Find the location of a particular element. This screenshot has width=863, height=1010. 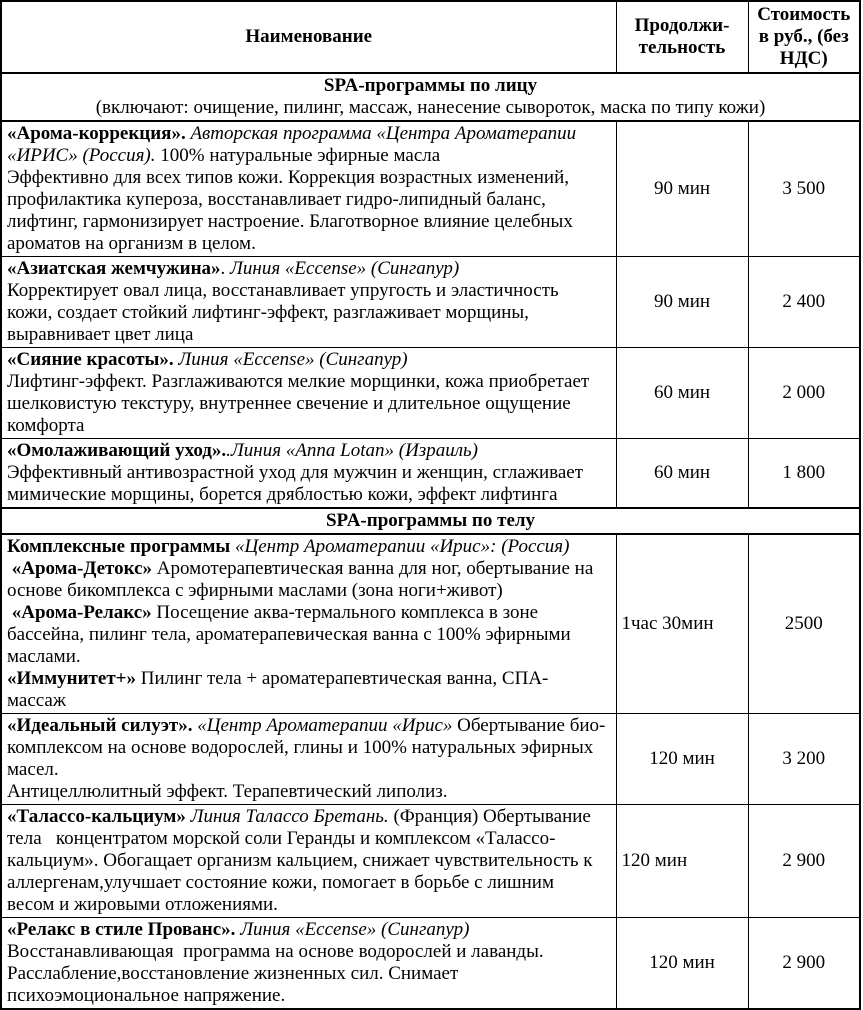

text-segment-bold: «Талассо-кальциум» is located at coordinates (99, 816).